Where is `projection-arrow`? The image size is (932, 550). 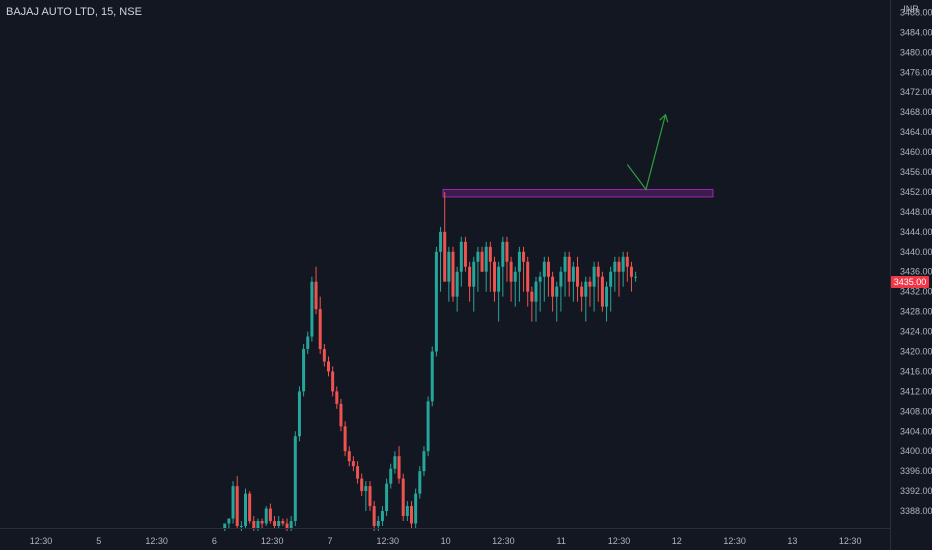 projection-arrow is located at coordinates (646, 152).